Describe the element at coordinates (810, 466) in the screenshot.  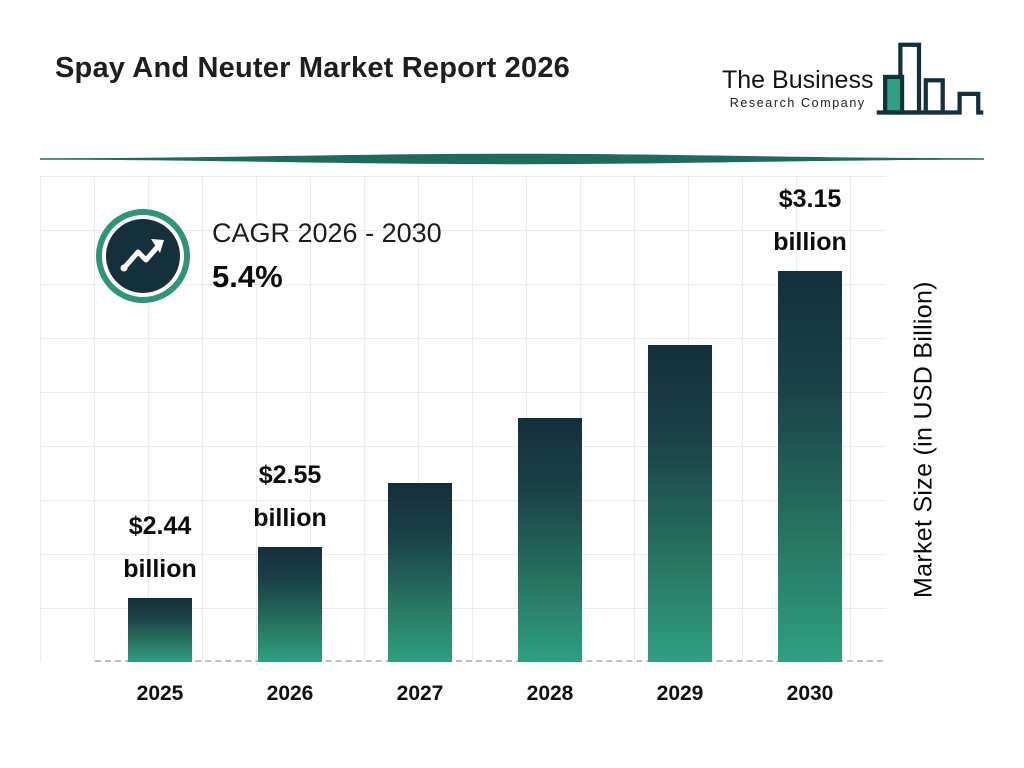
I see `bar-2030` at that location.